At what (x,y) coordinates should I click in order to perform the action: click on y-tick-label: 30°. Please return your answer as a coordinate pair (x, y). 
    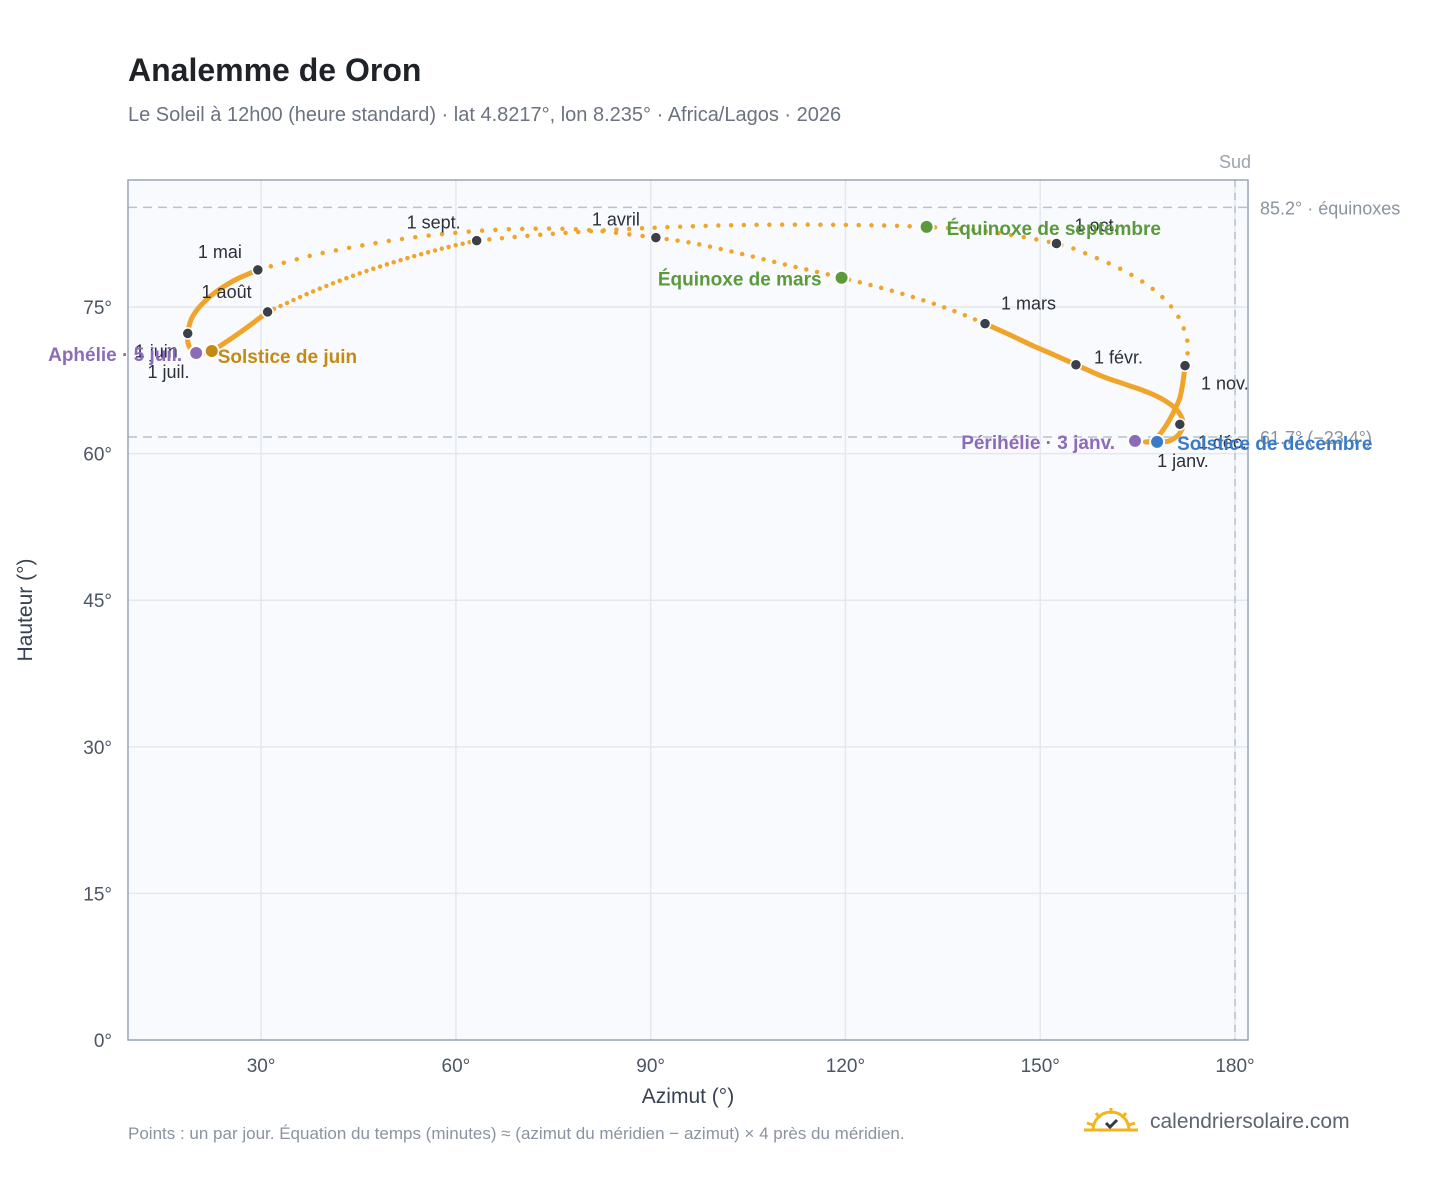
    Looking at the image, I should click on (97, 748).